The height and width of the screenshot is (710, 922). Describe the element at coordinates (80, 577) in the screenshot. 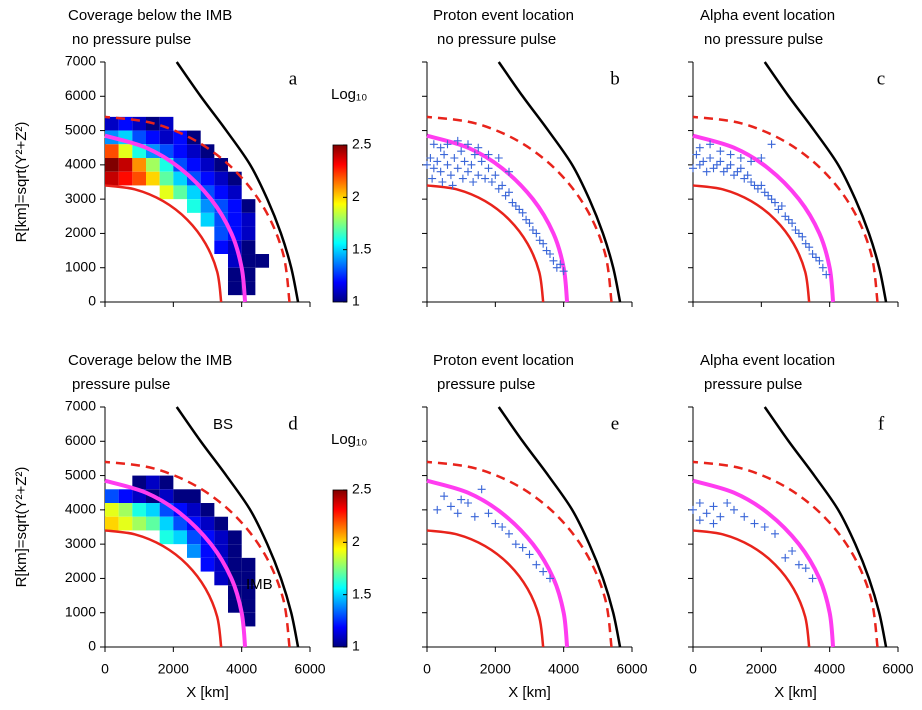

I see `y-tick-label: 2000` at that location.